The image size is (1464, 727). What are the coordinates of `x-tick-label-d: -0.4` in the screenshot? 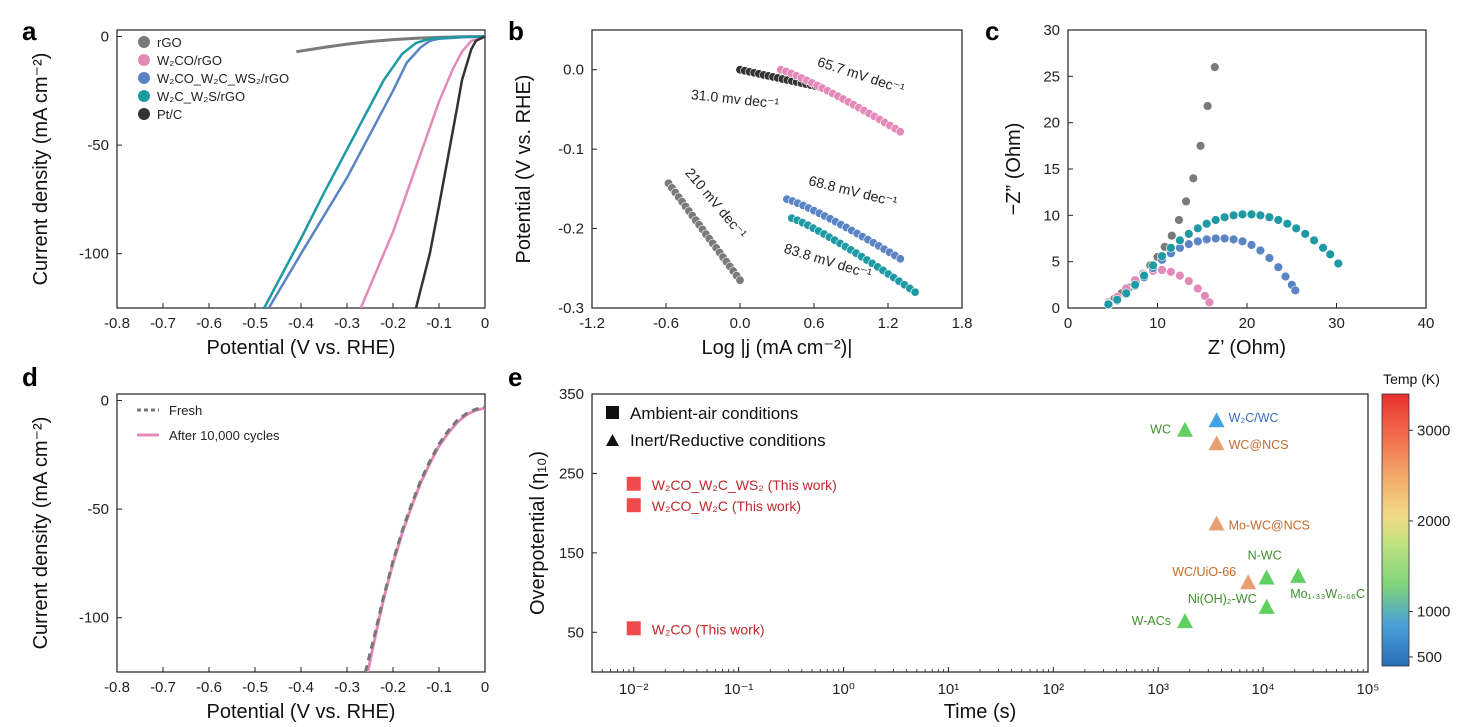 It's located at (301, 687).